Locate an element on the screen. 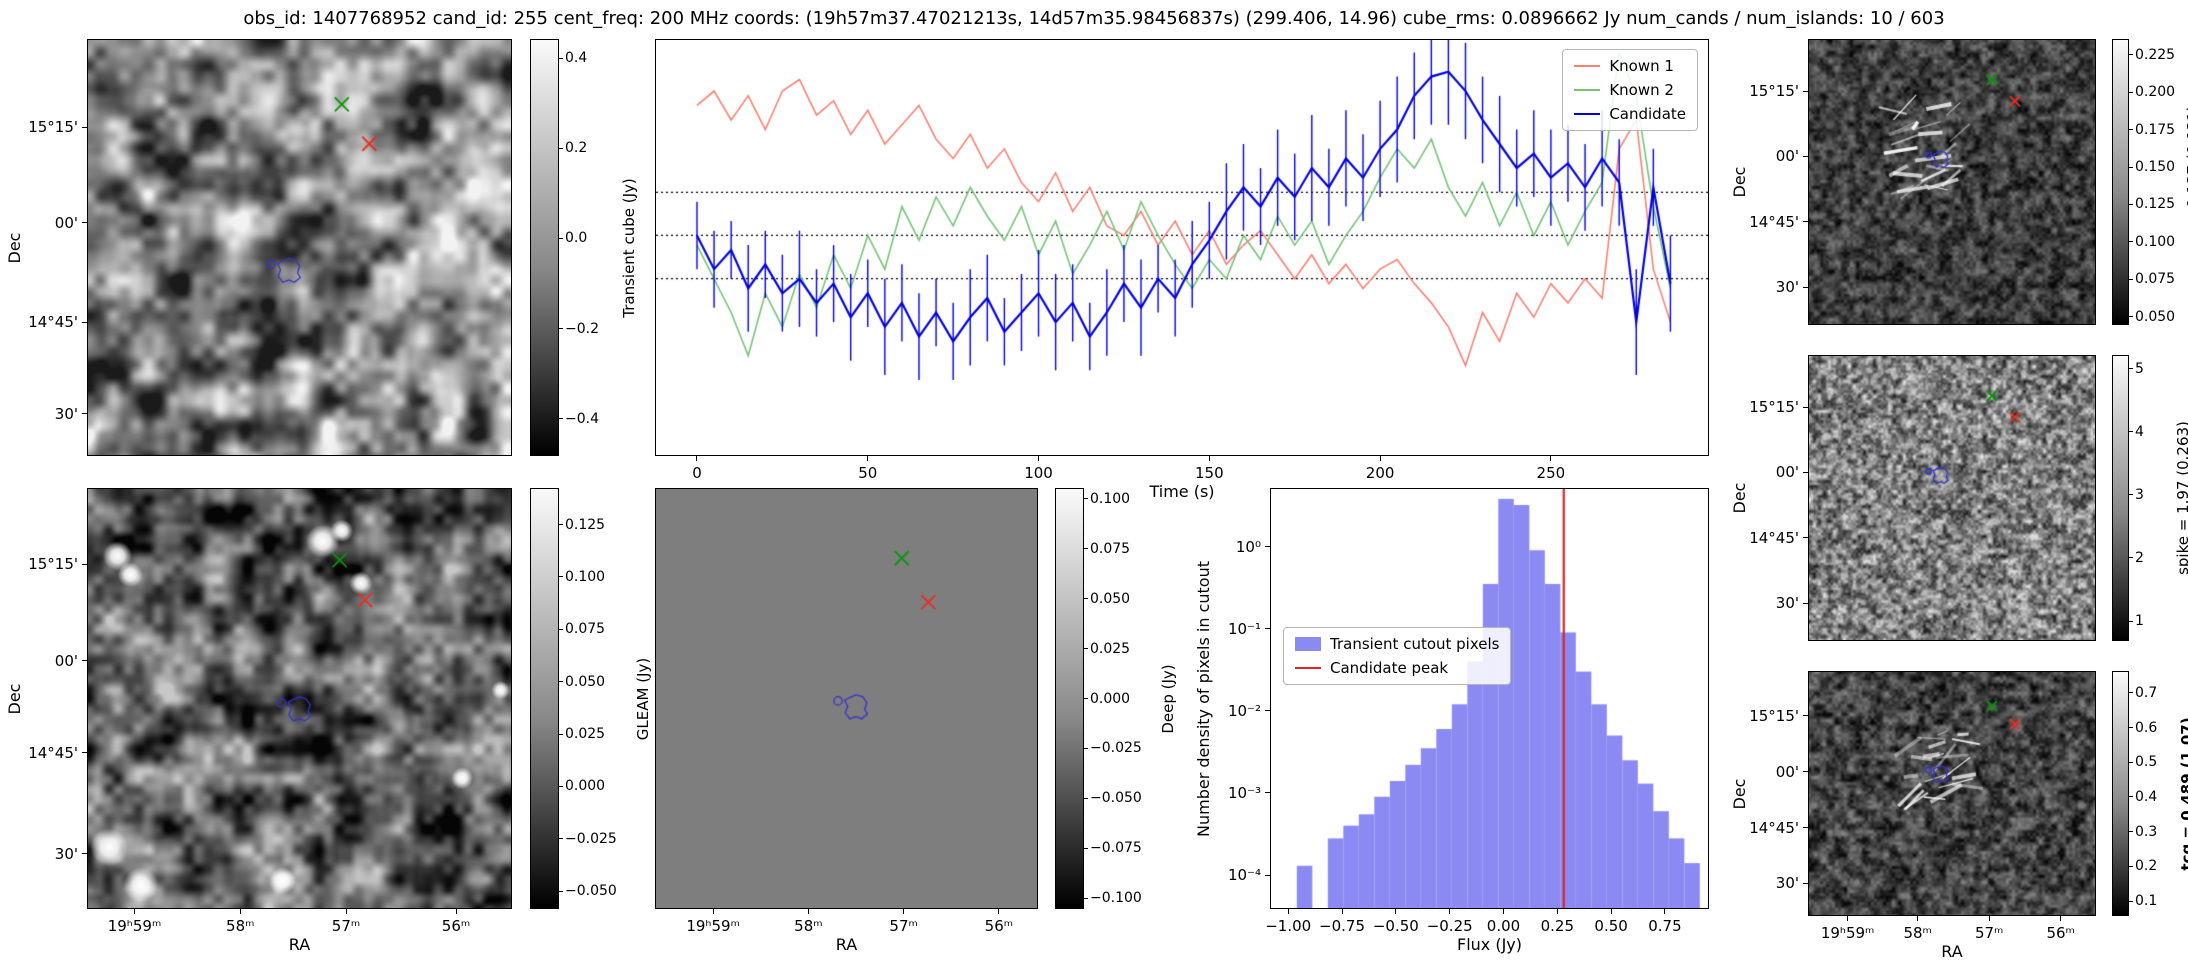  colorbar-tick-label: 0.7 is located at coordinates (2146, 692).